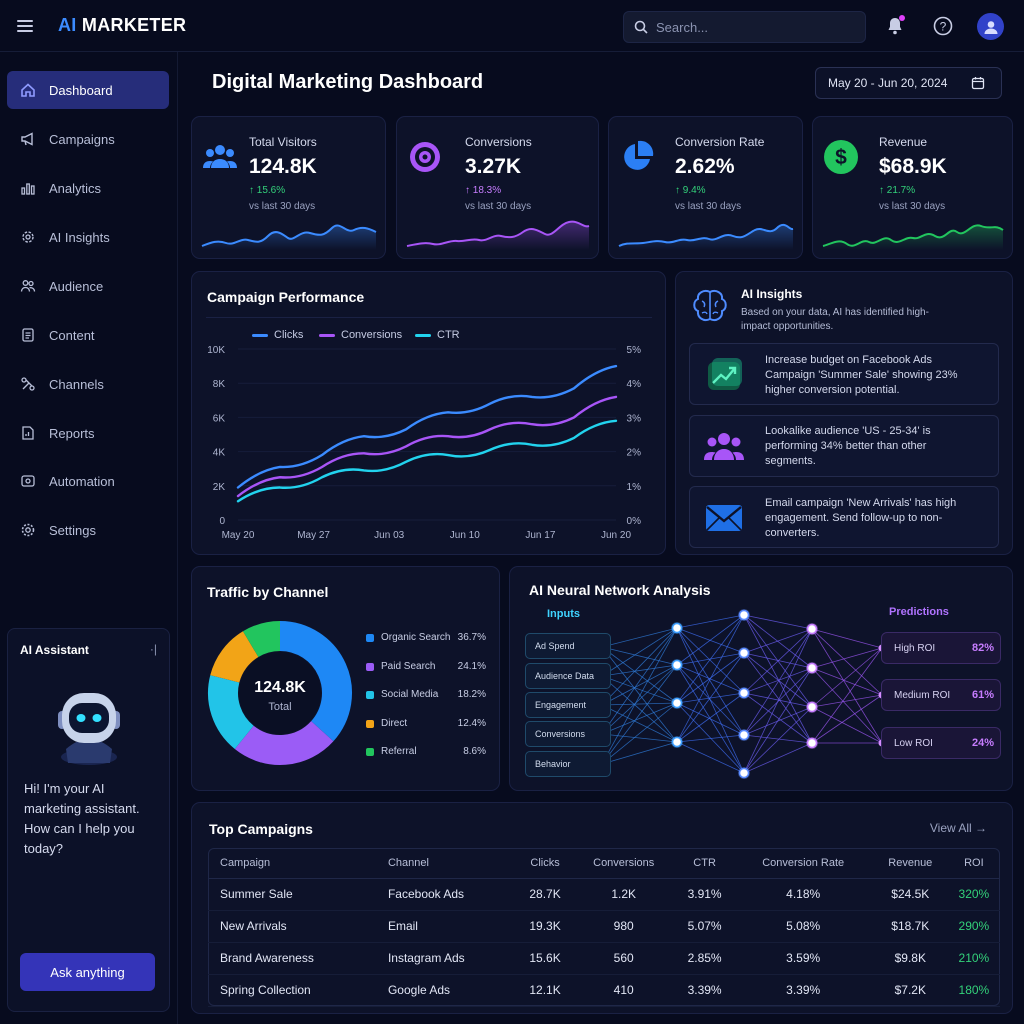  I want to click on table-cell: 980, so click(623, 926).